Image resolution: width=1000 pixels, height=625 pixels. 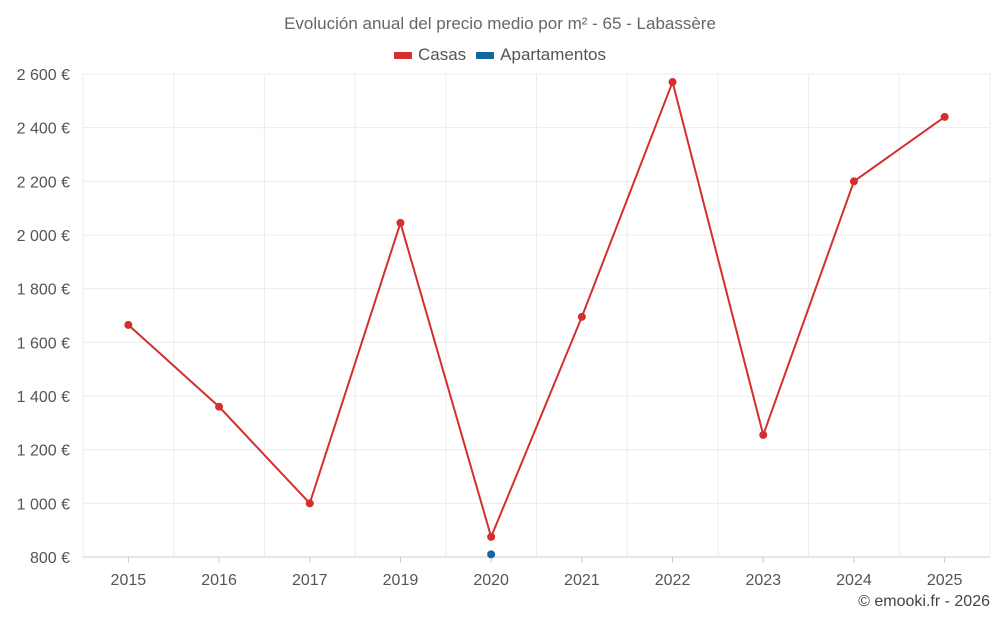 I want to click on y-tick-label: 1 000 €, so click(x=43, y=504).